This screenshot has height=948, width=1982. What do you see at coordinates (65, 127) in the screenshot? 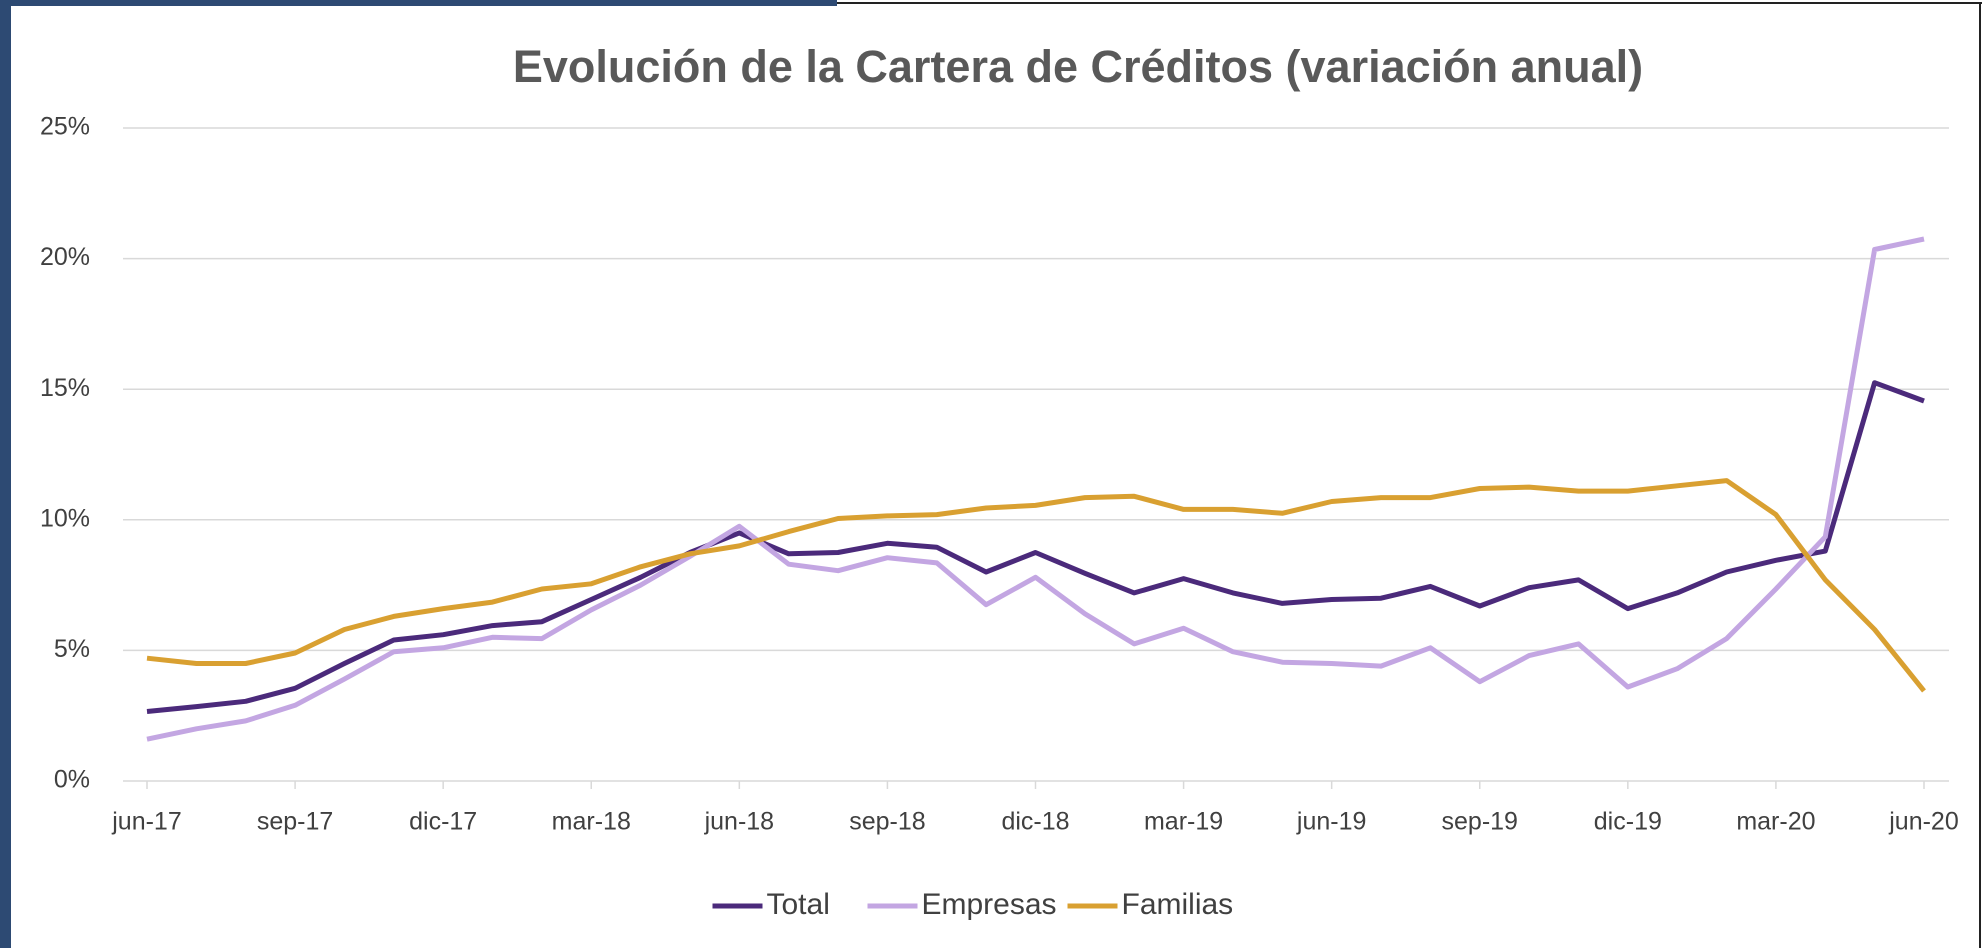
I see `y-tick-label: 25%` at bounding box center [65, 127].